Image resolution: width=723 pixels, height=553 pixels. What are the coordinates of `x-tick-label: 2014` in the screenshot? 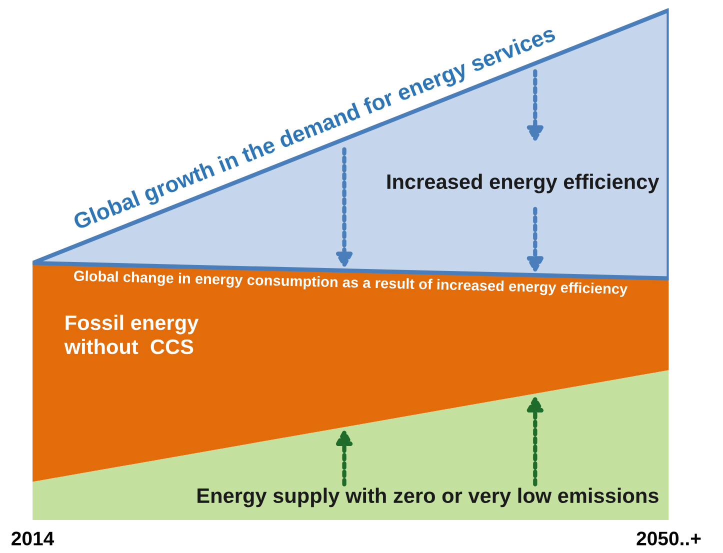 It's located at (33, 539).